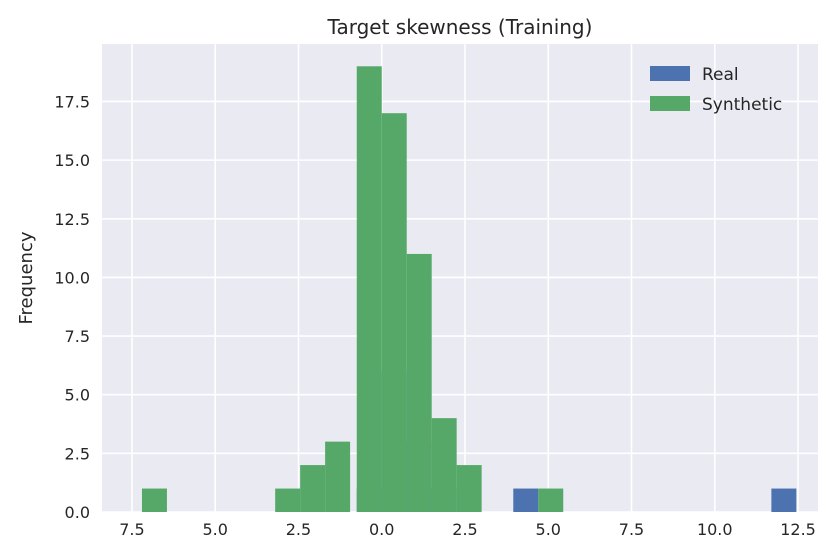 Image resolution: width=830 pixels, height=560 pixels. Describe the element at coordinates (798, 529) in the screenshot. I see `x-tick-label: 12.5` at that location.